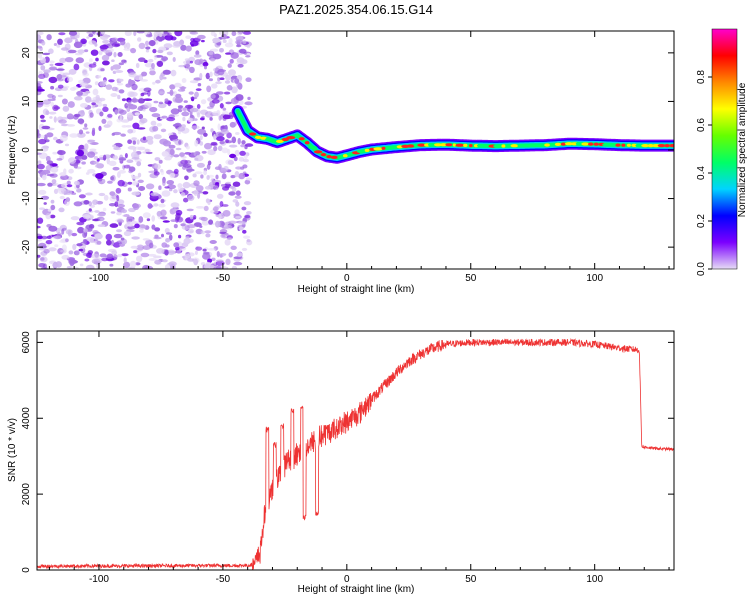  What do you see at coordinates (26, 53) in the screenshot?
I see `spectrogram-y-tick-label: 20` at bounding box center [26, 53].